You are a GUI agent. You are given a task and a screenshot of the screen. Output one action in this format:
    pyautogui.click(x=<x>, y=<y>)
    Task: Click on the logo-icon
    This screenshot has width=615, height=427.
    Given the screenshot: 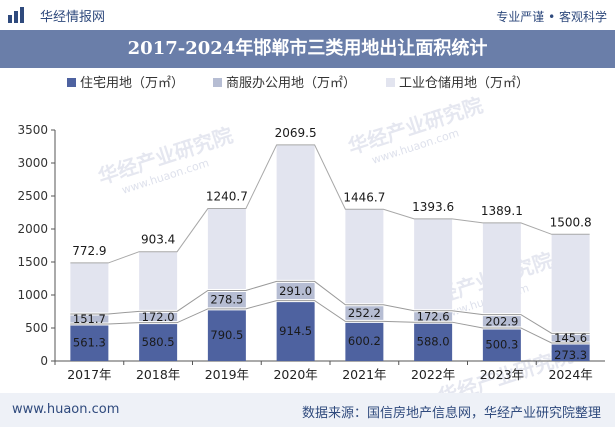 What is the action you would take?
    pyautogui.click(x=16, y=15)
    